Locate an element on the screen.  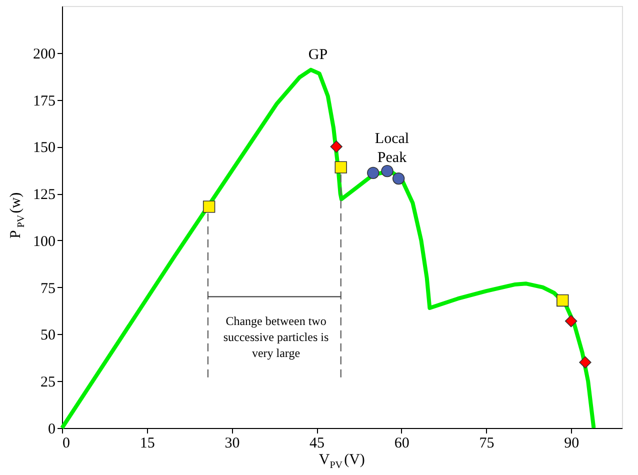
x-tick-label: 0 is located at coordinates (66, 444).